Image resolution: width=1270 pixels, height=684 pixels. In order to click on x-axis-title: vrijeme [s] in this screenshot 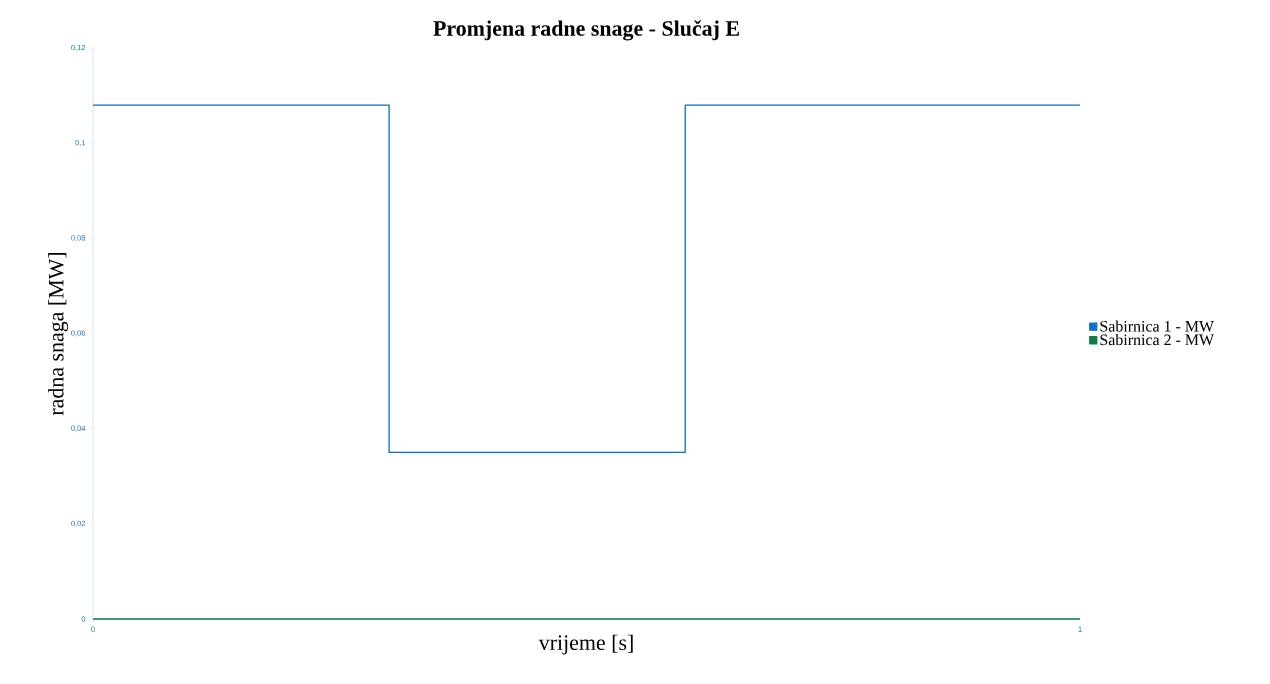, I will do `click(585, 644)`.